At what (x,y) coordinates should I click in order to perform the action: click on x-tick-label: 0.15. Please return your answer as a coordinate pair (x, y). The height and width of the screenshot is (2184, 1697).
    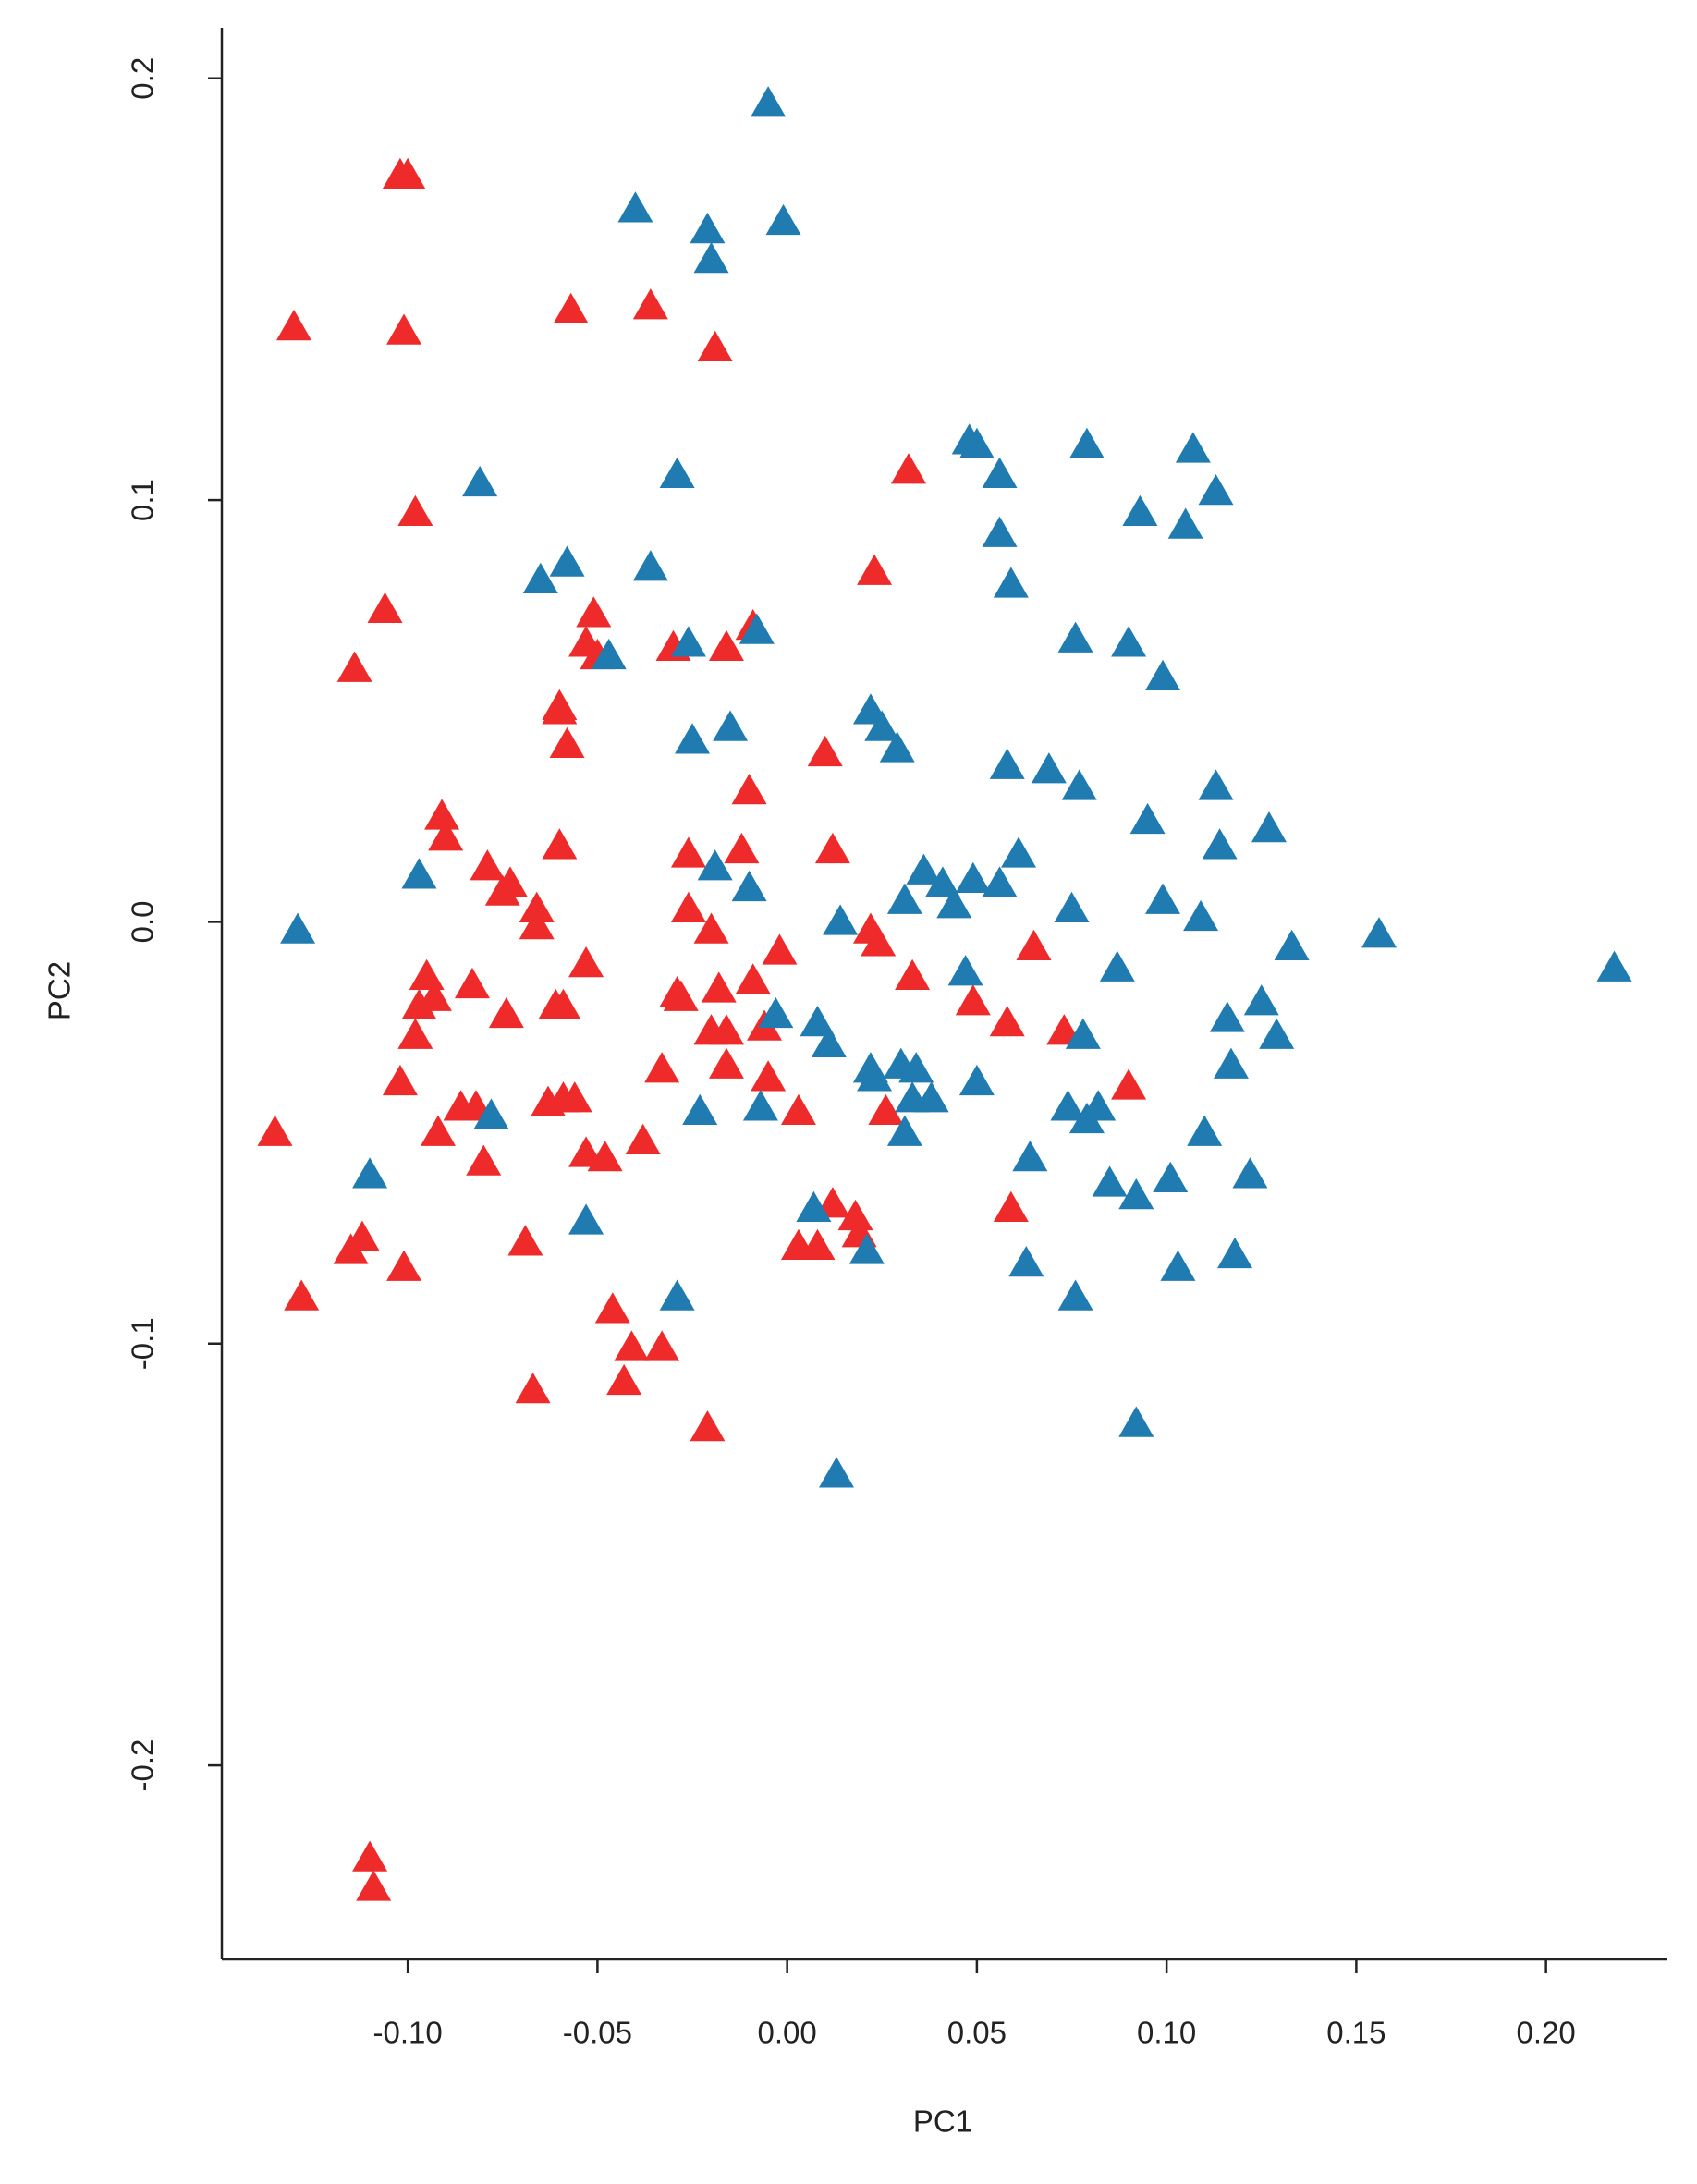
    Looking at the image, I should click on (1356, 2033).